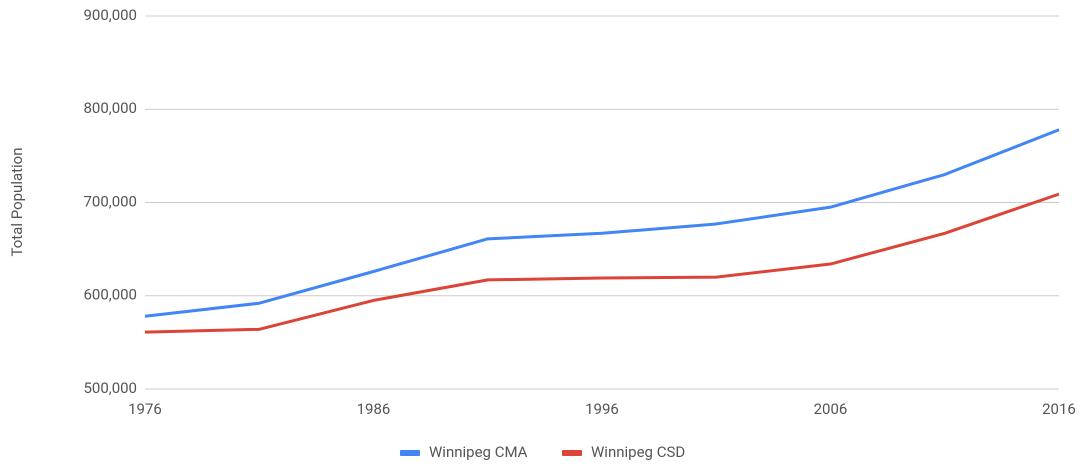 The image size is (1084, 466). Describe the element at coordinates (110, 388) in the screenshot. I see `y-tick-label: 500,000` at that location.